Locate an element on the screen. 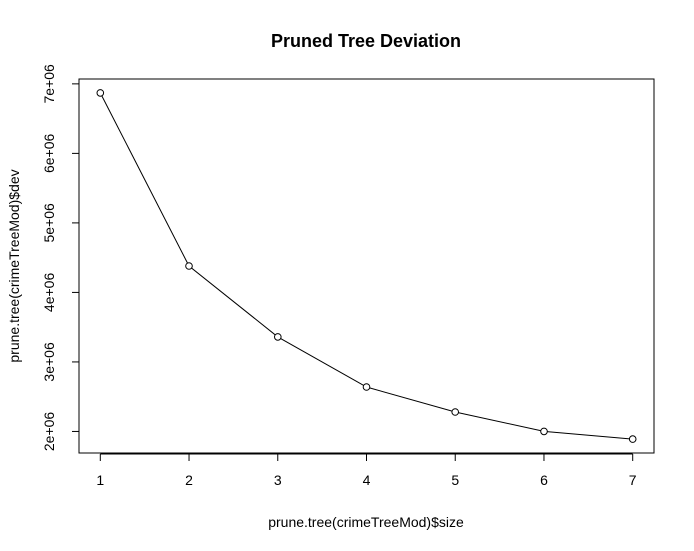  y-tick-label: 3e+06 is located at coordinates (49, 362).